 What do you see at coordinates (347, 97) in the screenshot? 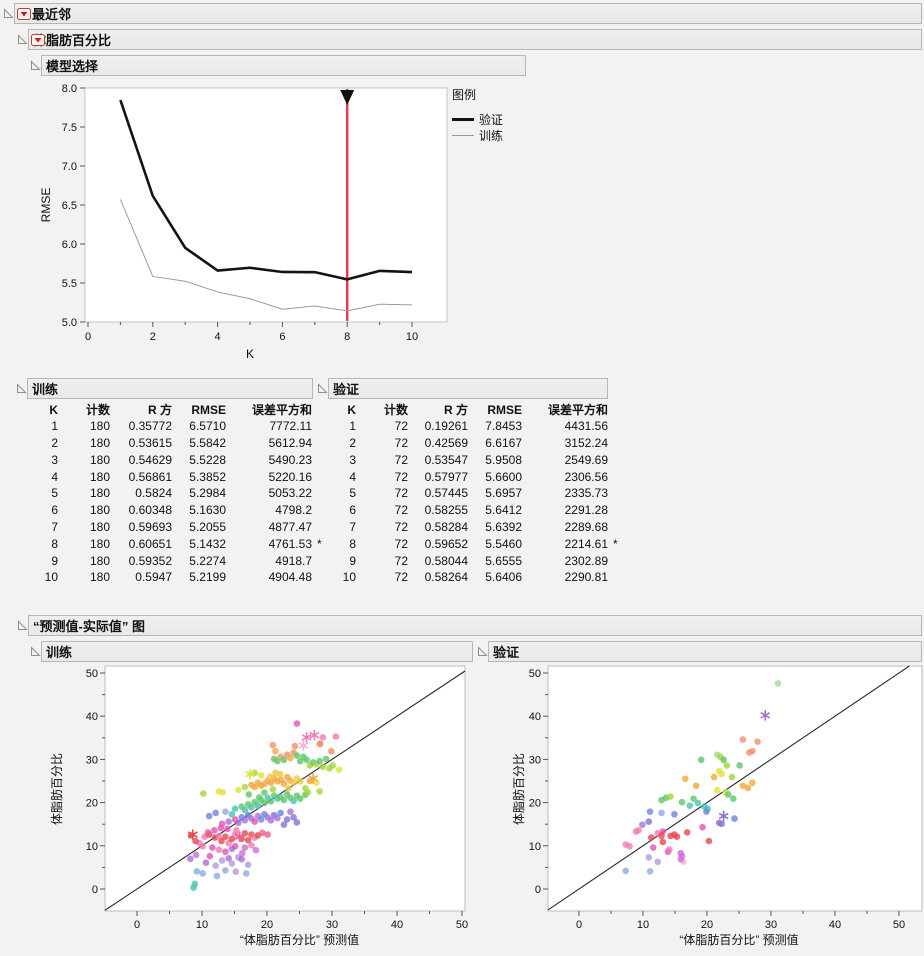
I see `refline-arrow-icon` at bounding box center [347, 97].